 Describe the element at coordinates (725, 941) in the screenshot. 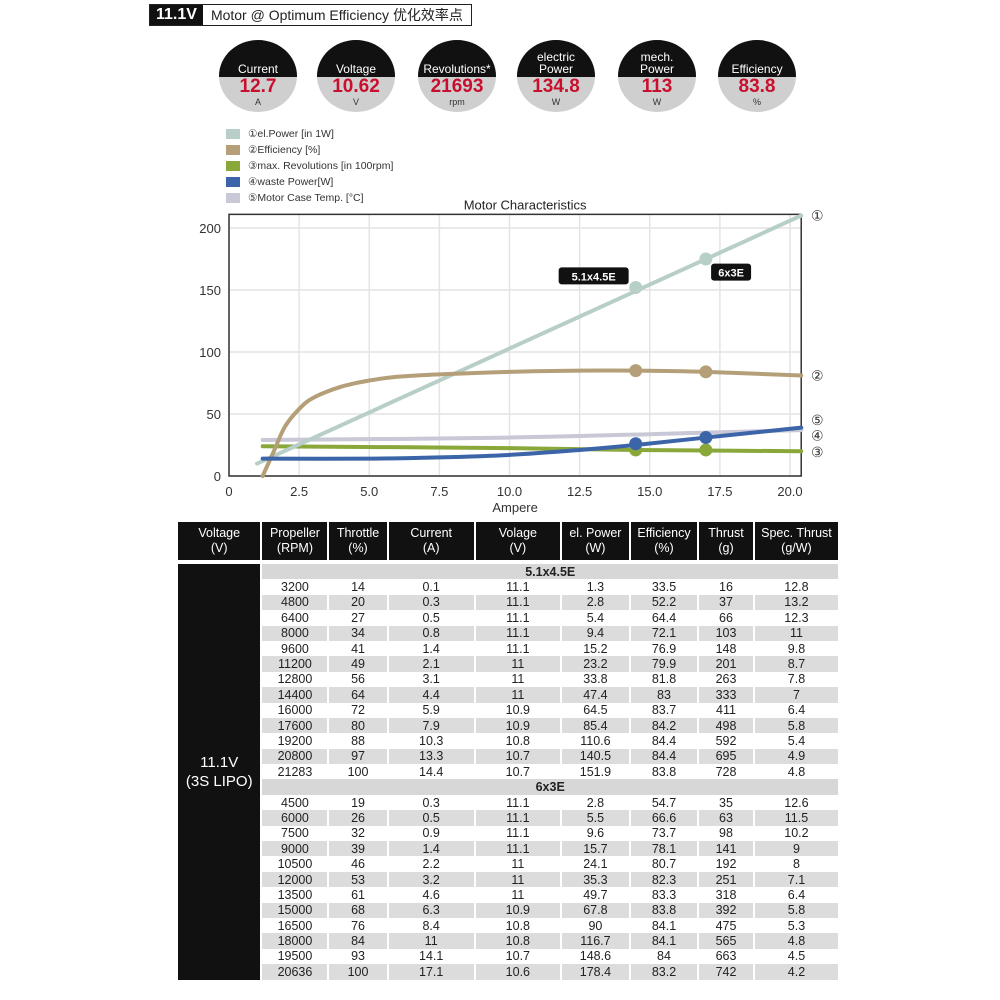

I see `table-cell: 565` at that location.